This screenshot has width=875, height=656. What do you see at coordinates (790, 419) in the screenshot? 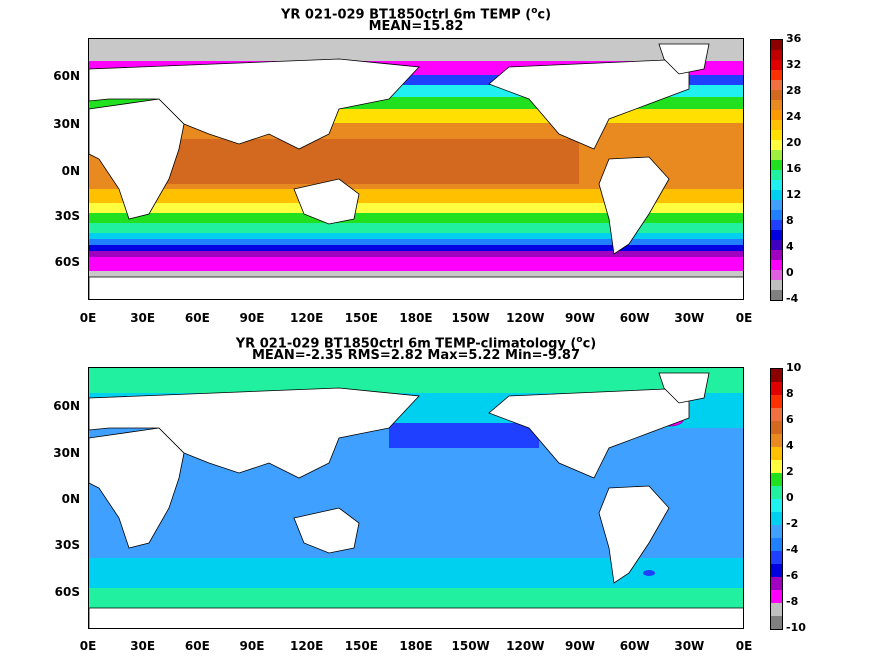
I see `colorbar-tick-label: 6` at bounding box center [790, 419].